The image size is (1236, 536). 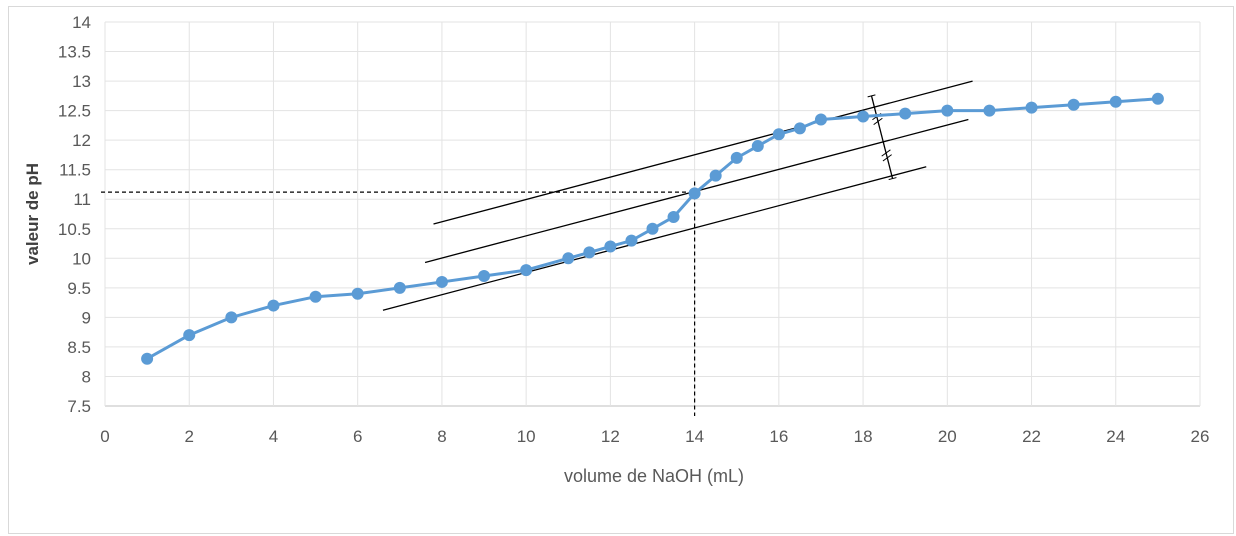 What do you see at coordinates (654, 476) in the screenshot?
I see `x-axis-title: volume de NaOH (mL)` at bounding box center [654, 476].